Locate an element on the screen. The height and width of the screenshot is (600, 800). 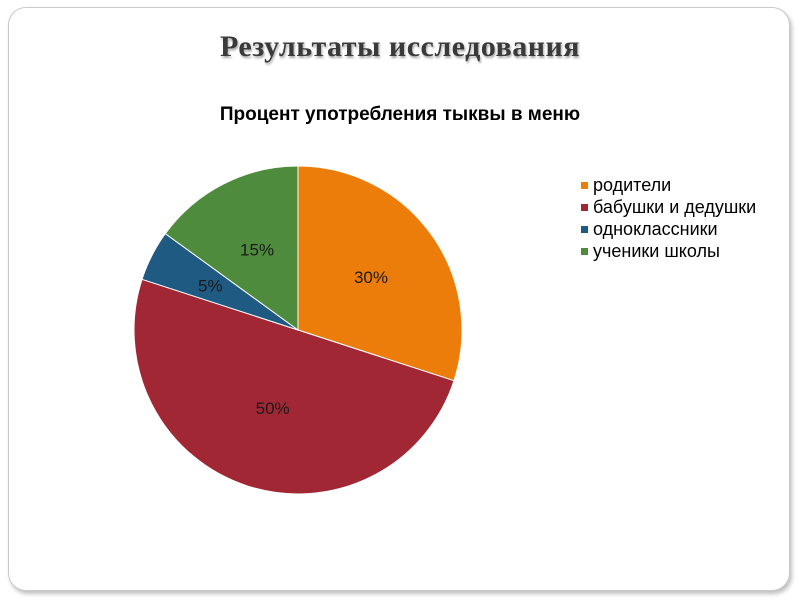
pie-slice-grandparents is located at coordinates (294, 386).